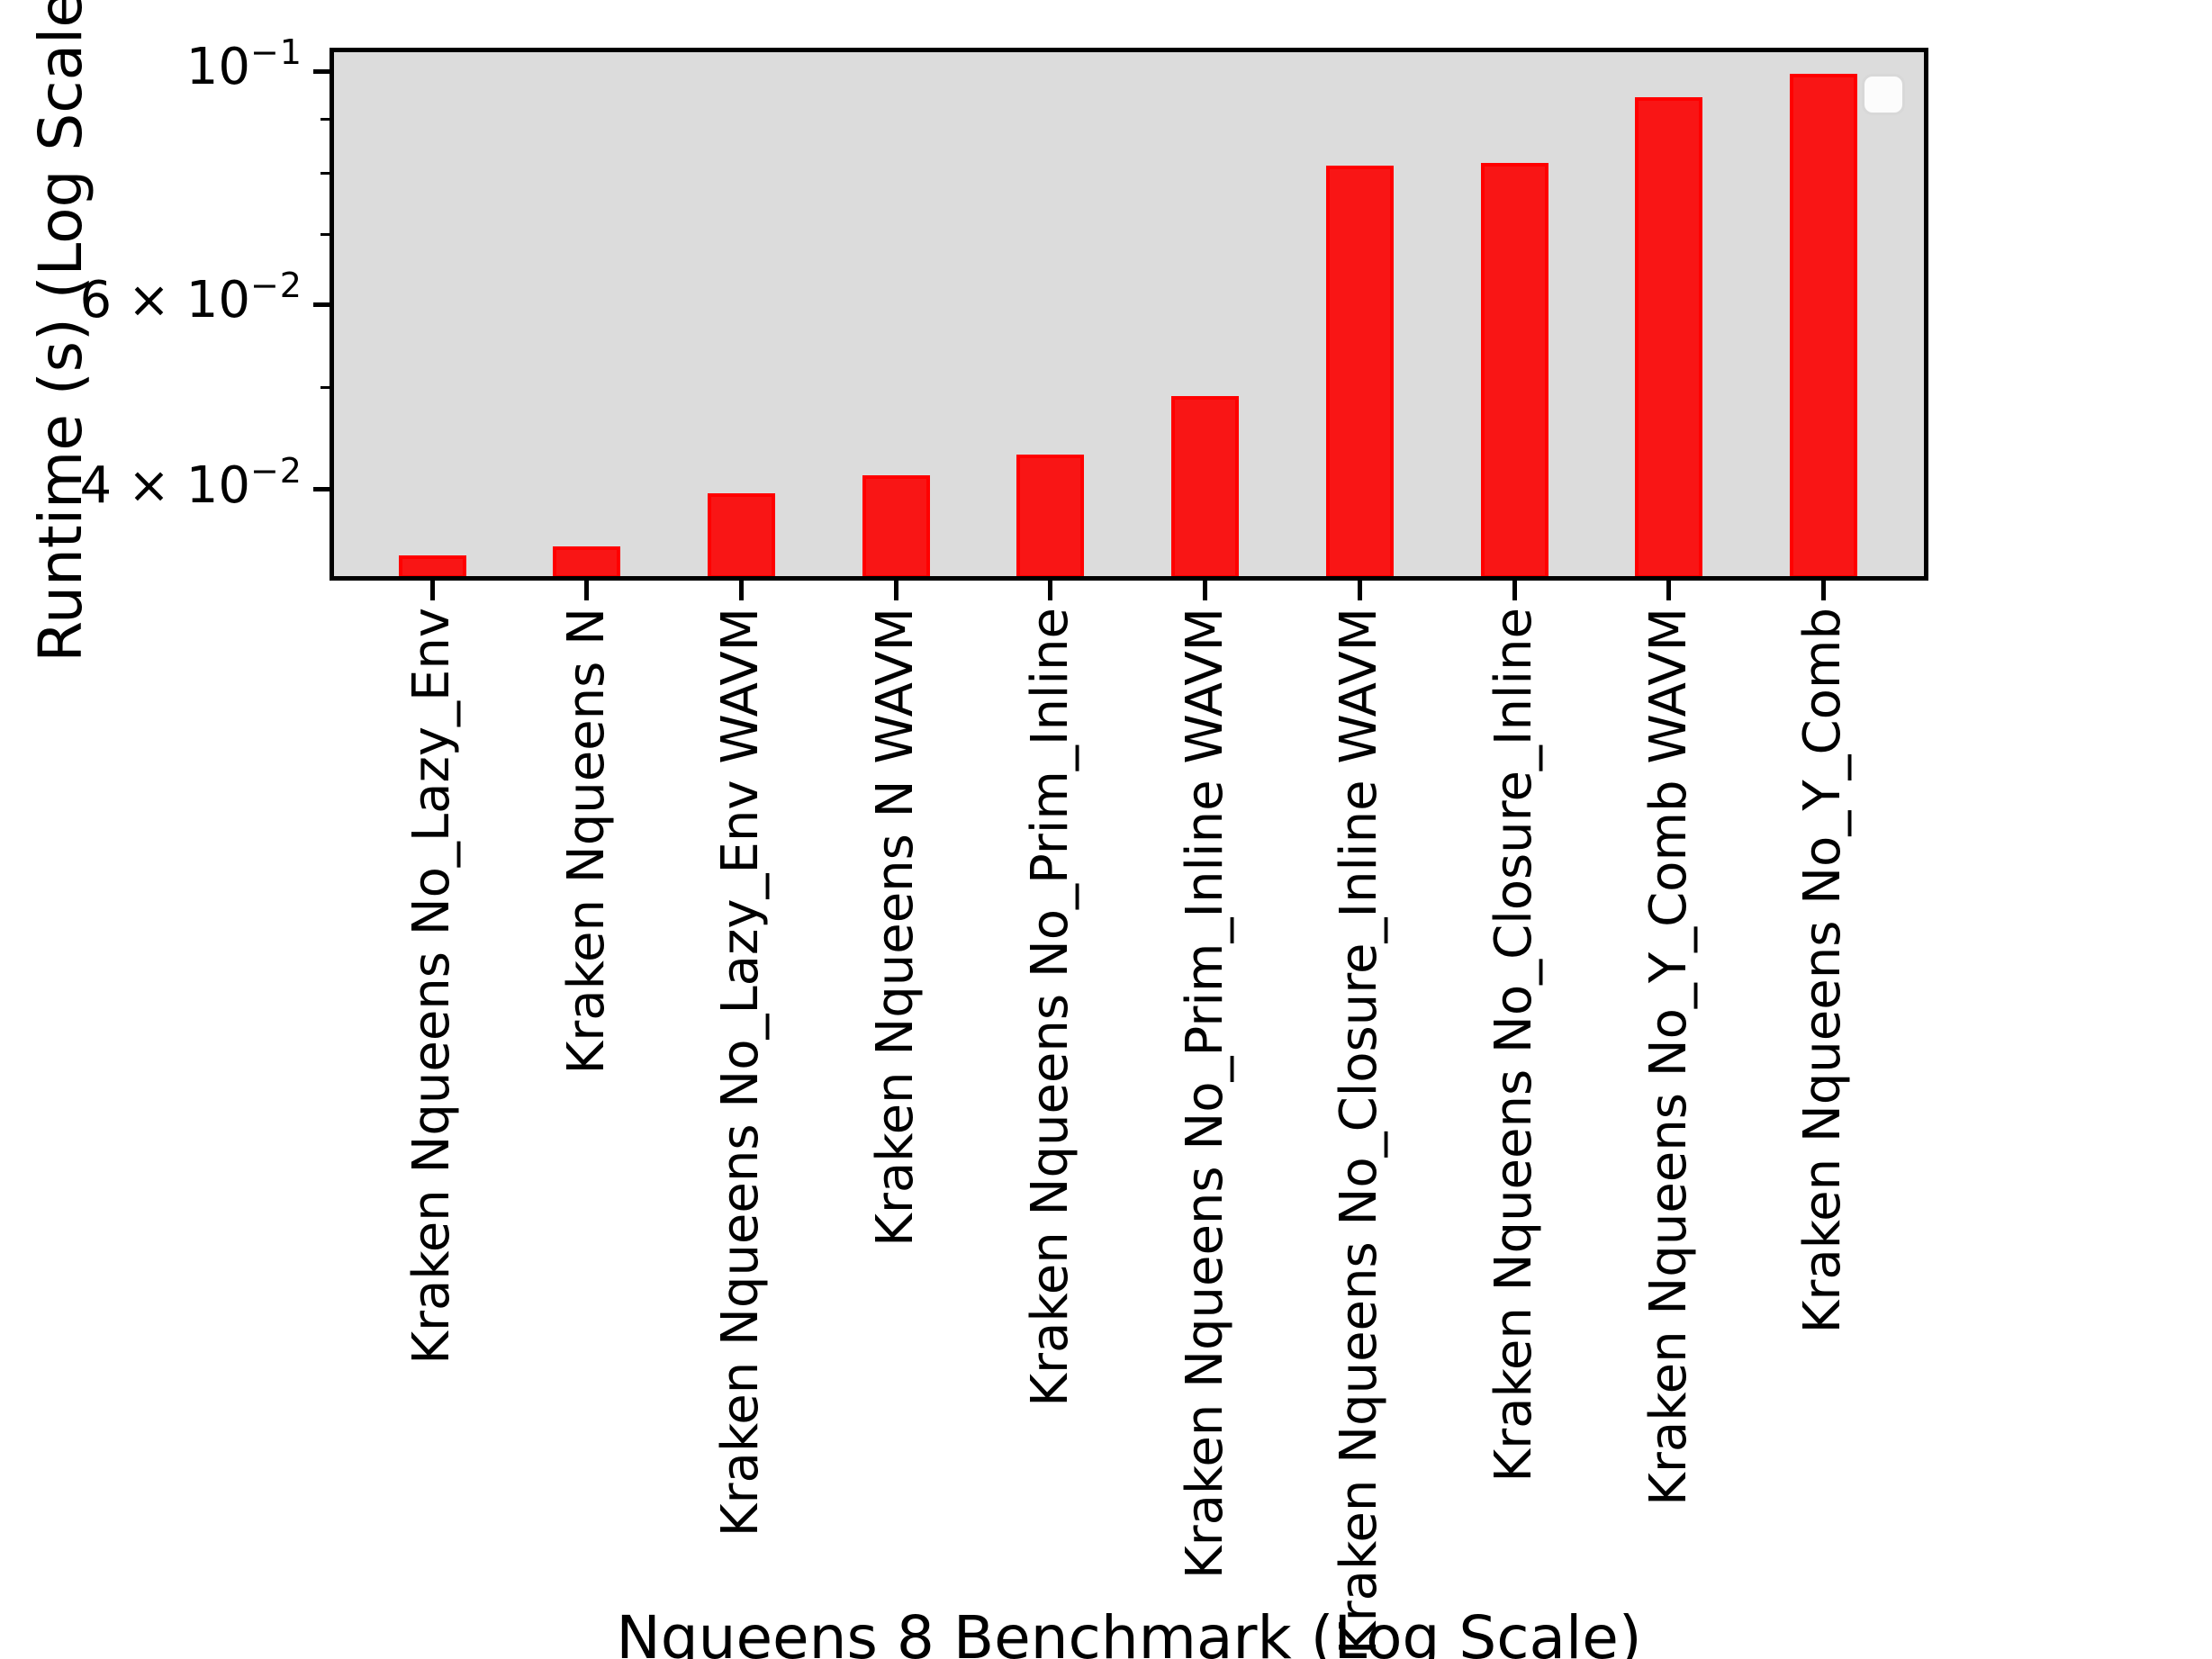 The image size is (2212, 1659). Describe the element at coordinates (1823, 971) in the screenshot. I see `x-tick-label: Kraken Nqueens No_Y_Comb` at that location.